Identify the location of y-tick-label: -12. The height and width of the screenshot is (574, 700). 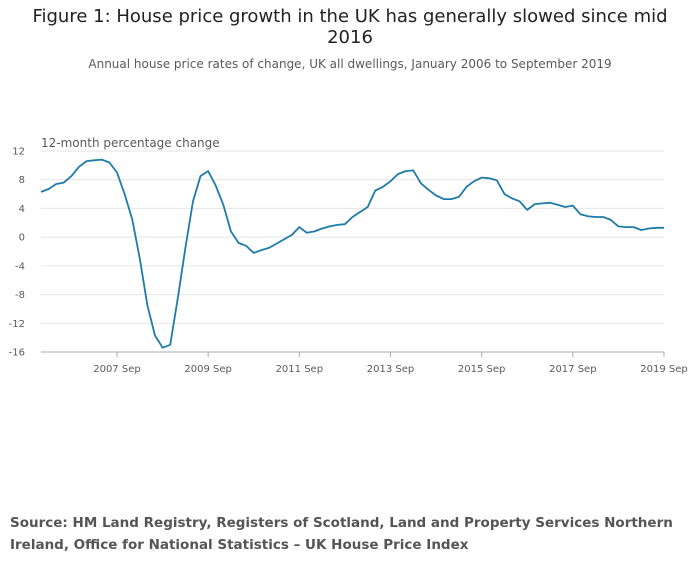
(17, 324).